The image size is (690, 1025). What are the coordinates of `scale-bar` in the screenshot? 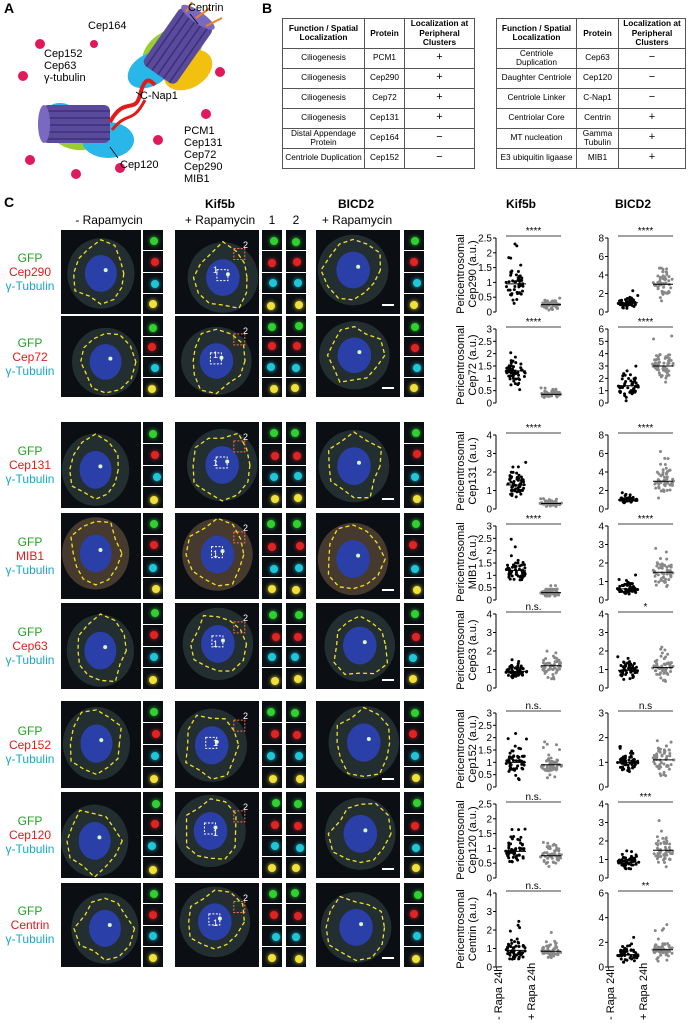 It's located at (388, 869).